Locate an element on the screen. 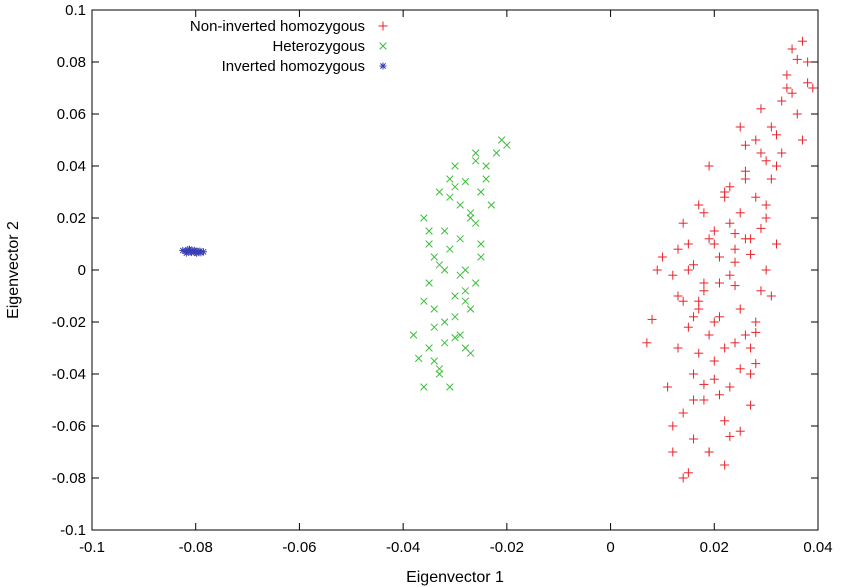 The height and width of the screenshot is (587, 845). y-tick-label: 0 is located at coordinates (82, 270).